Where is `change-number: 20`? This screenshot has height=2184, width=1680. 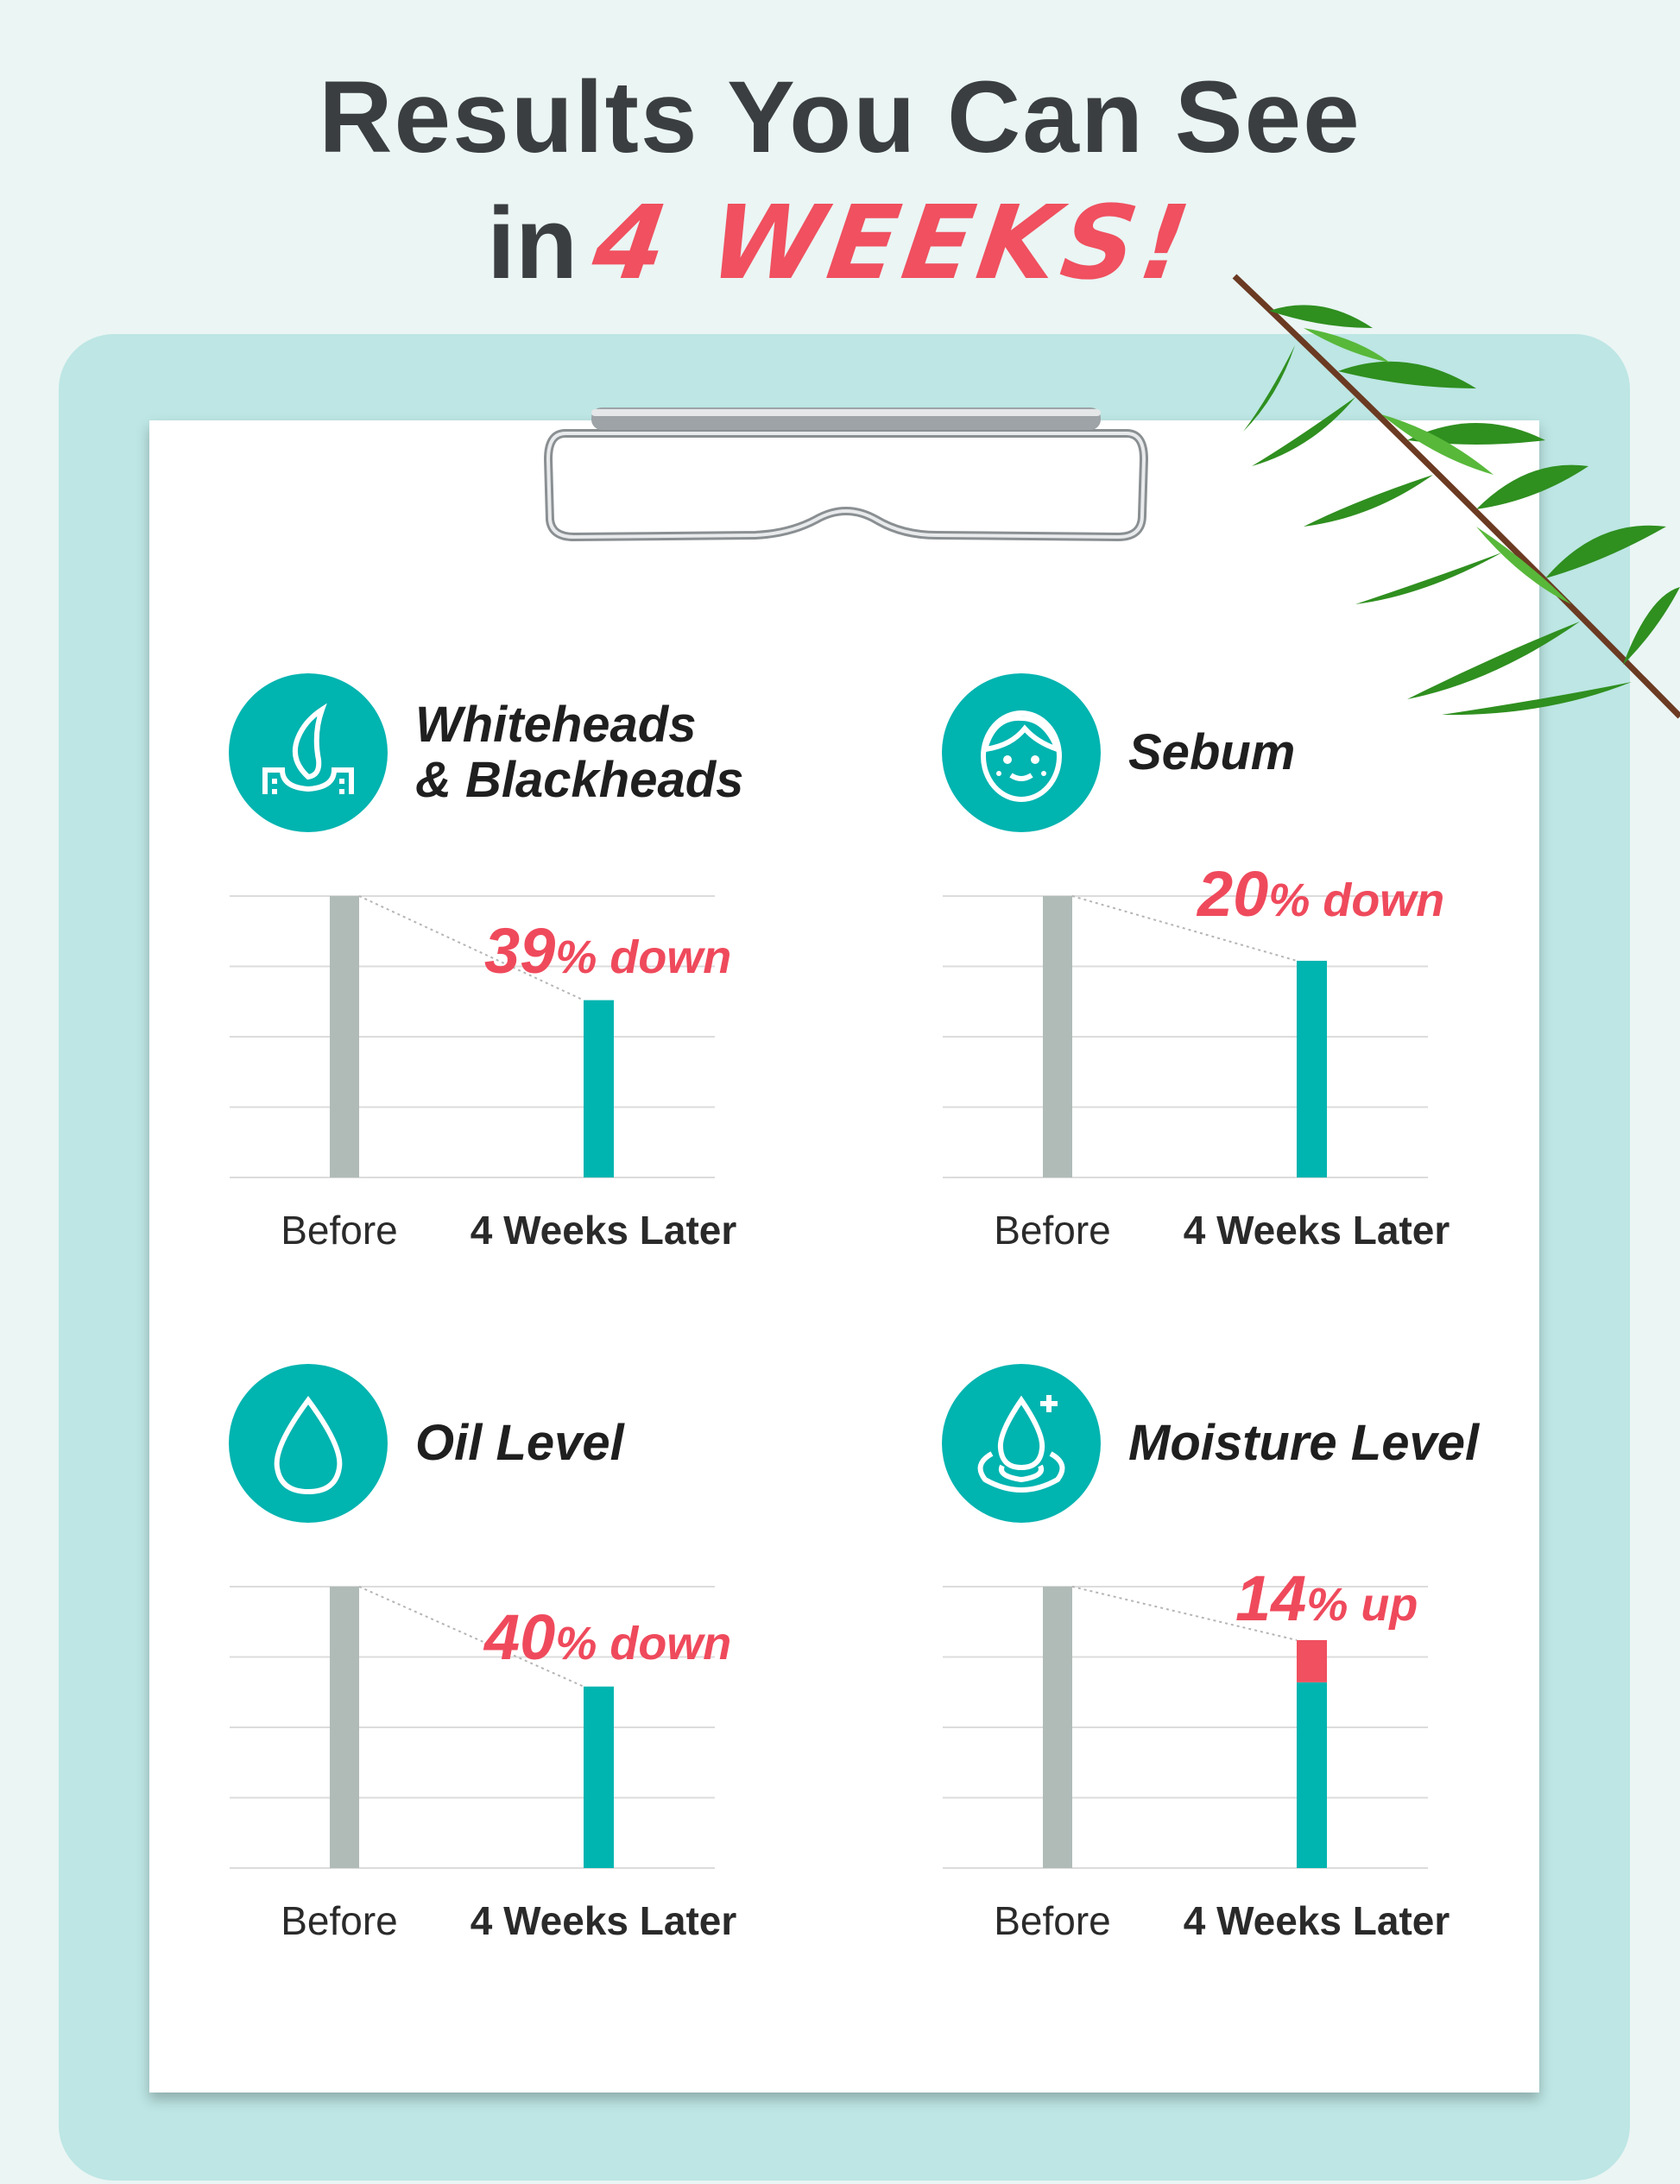 change-number: 20 is located at coordinates (1233, 894).